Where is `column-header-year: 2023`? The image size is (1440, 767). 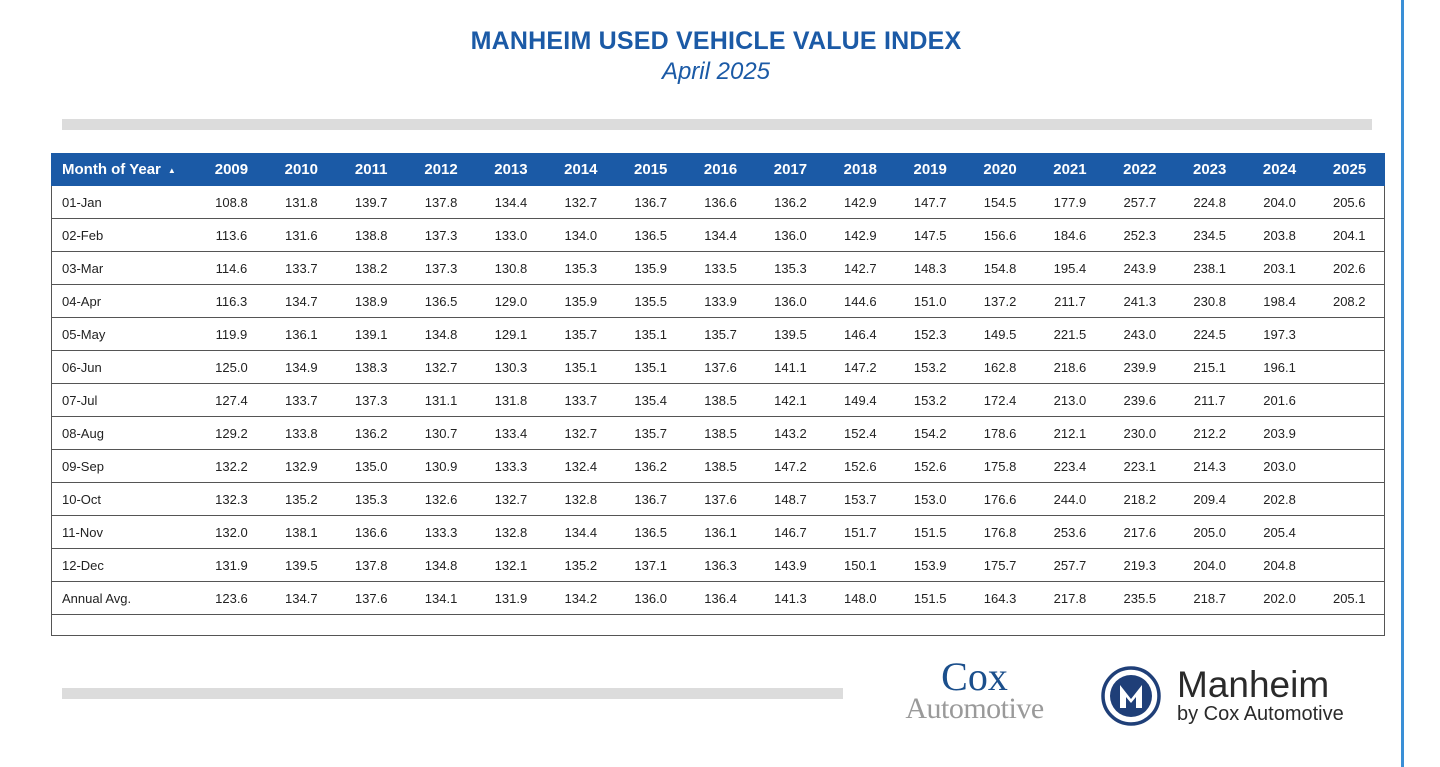 column-header-year: 2023 is located at coordinates (1210, 169).